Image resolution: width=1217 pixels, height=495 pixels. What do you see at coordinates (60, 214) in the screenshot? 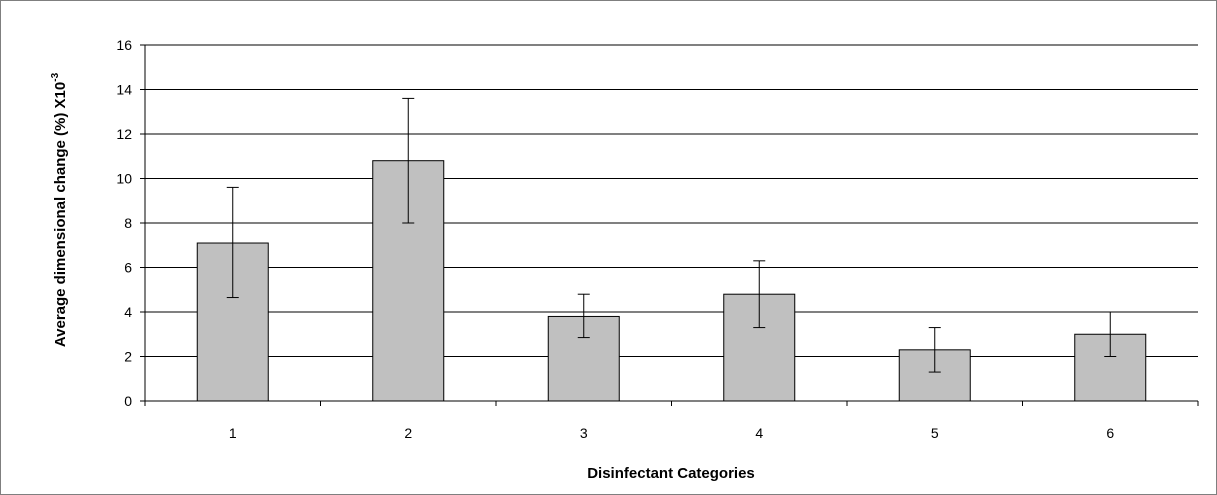
I see `y-axis-label-main: Average dimensional change (%) X10` at bounding box center [60, 214].